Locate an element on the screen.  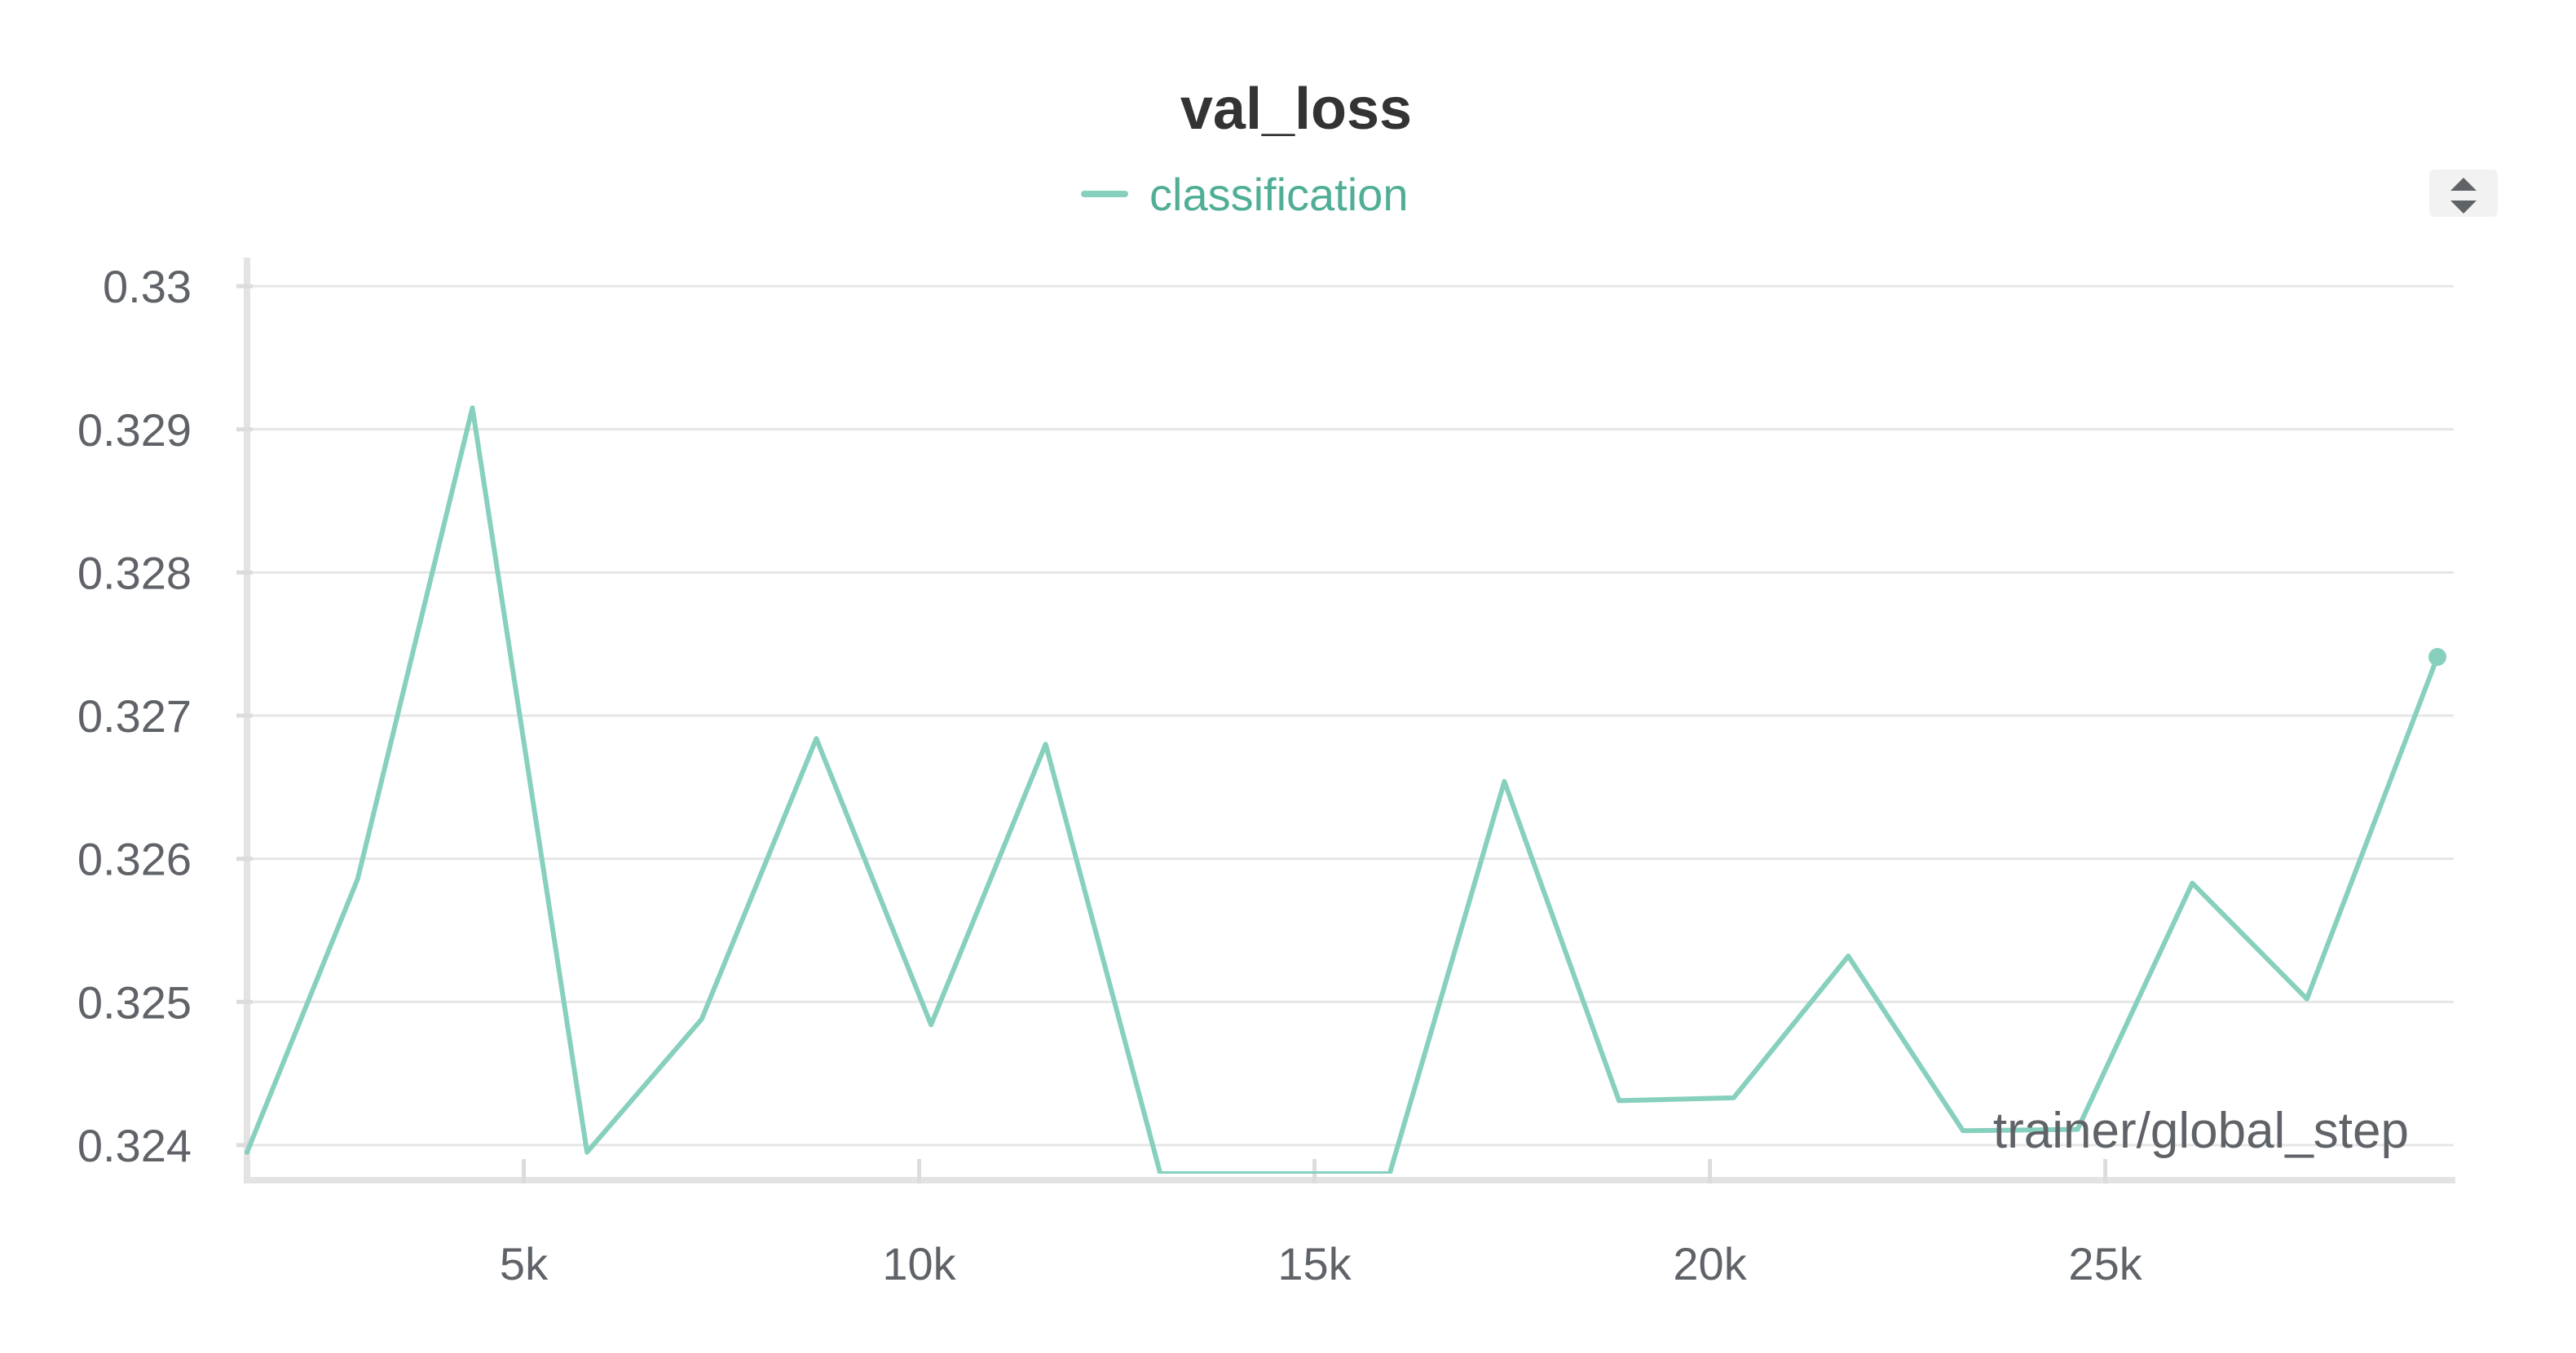
legend-label: classification is located at coordinates (1278, 194).